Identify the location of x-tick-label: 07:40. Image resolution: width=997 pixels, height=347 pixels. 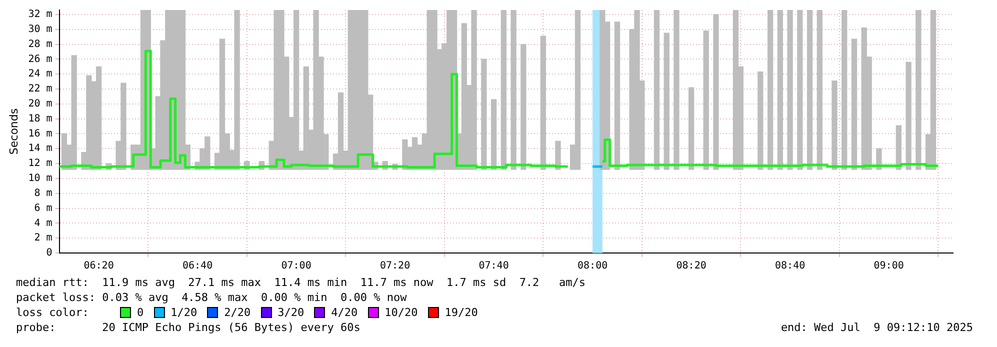
(493, 266).